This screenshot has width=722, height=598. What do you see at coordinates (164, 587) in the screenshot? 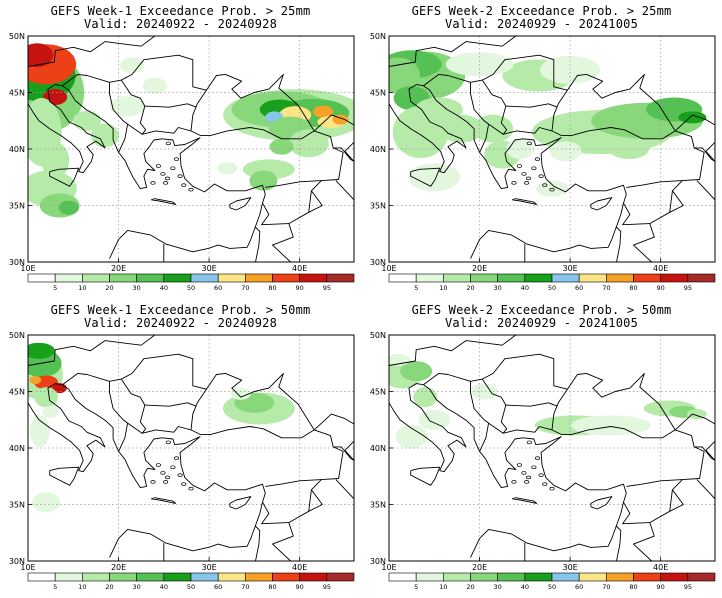
I see `colorbar-label: 40` at bounding box center [164, 587].